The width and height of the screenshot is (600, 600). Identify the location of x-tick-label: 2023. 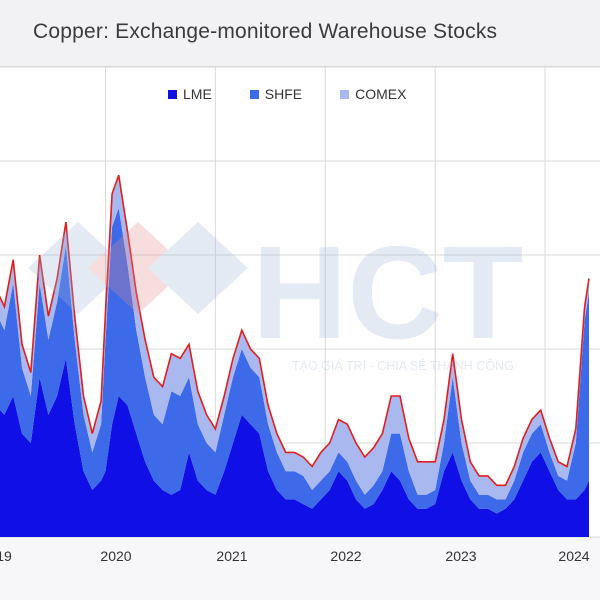
(461, 556).